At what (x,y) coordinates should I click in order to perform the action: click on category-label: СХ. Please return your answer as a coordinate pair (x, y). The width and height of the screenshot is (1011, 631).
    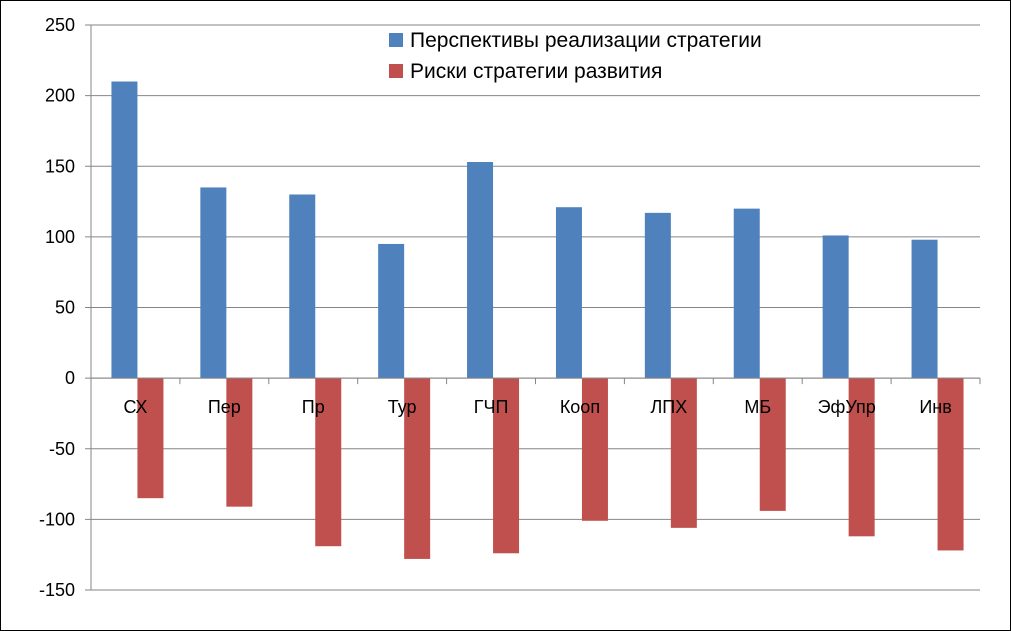
    Looking at the image, I should click on (135, 407).